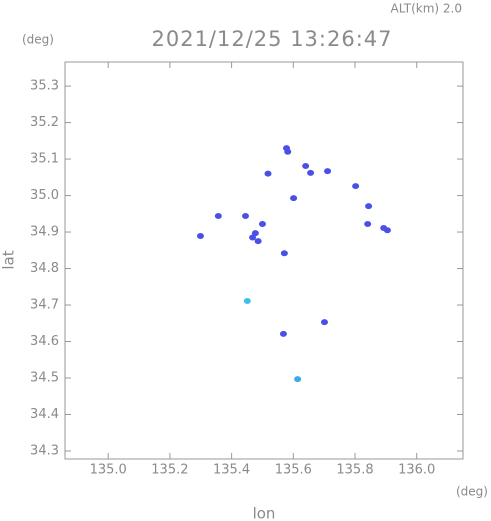 The image size is (491, 521). I want to click on y-tick-label: 34.6, so click(44, 341).